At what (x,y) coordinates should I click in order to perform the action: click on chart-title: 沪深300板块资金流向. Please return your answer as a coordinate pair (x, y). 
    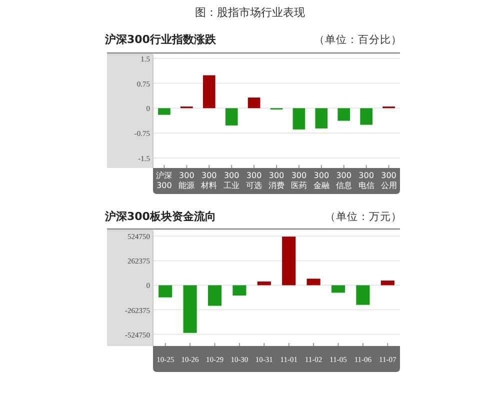
    Looking at the image, I should click on (160, 216).